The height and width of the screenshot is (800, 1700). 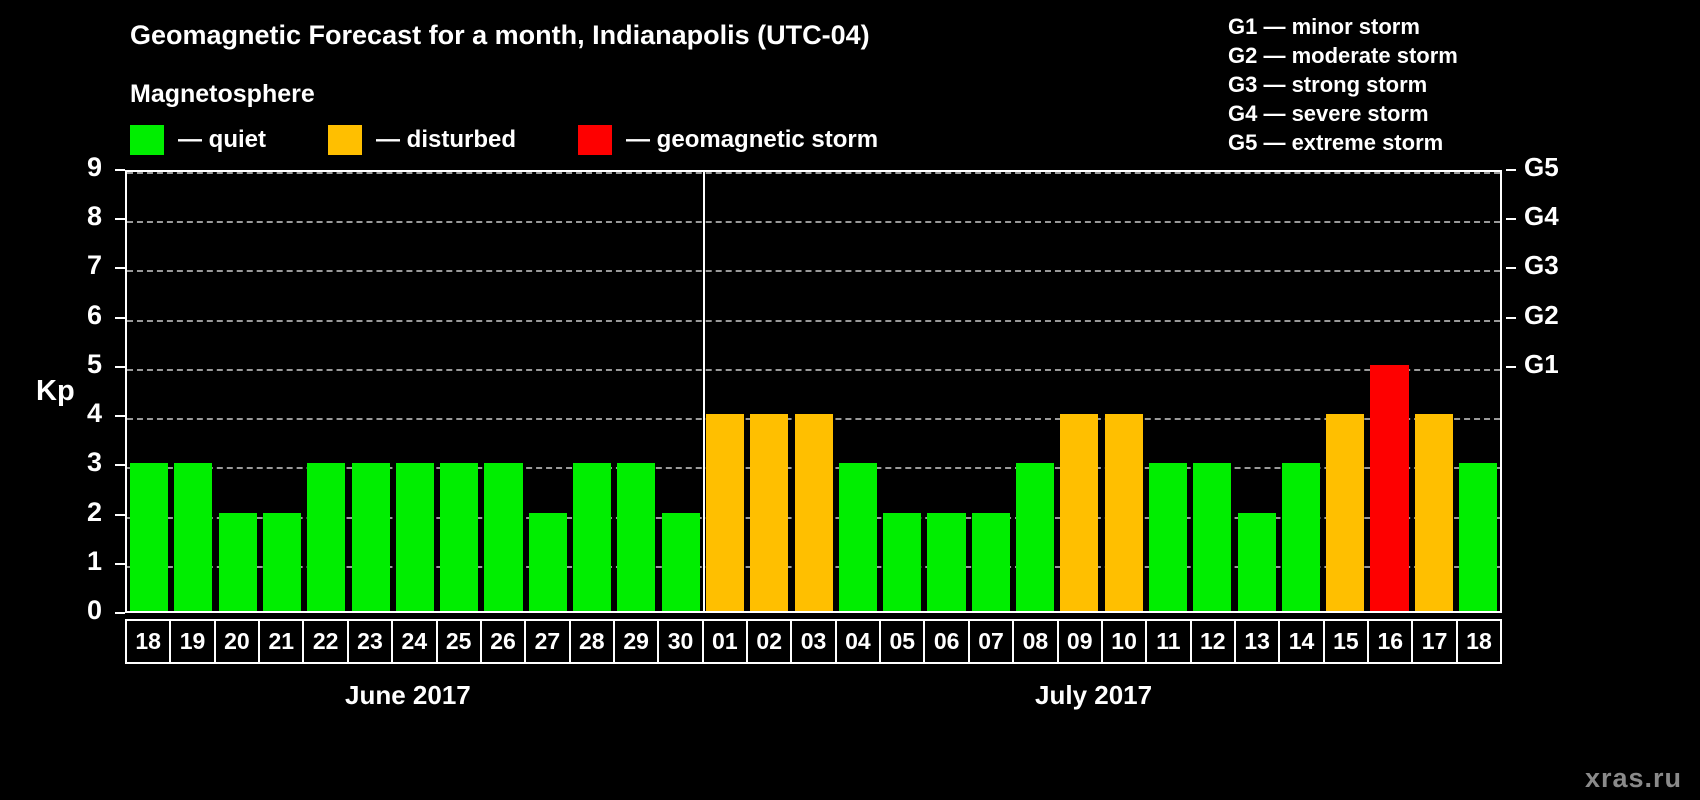 What do you see at coordinates (726, 641) in the screenshot?
I see `date-label-july-01: 01` at bounding box center [726, 641].